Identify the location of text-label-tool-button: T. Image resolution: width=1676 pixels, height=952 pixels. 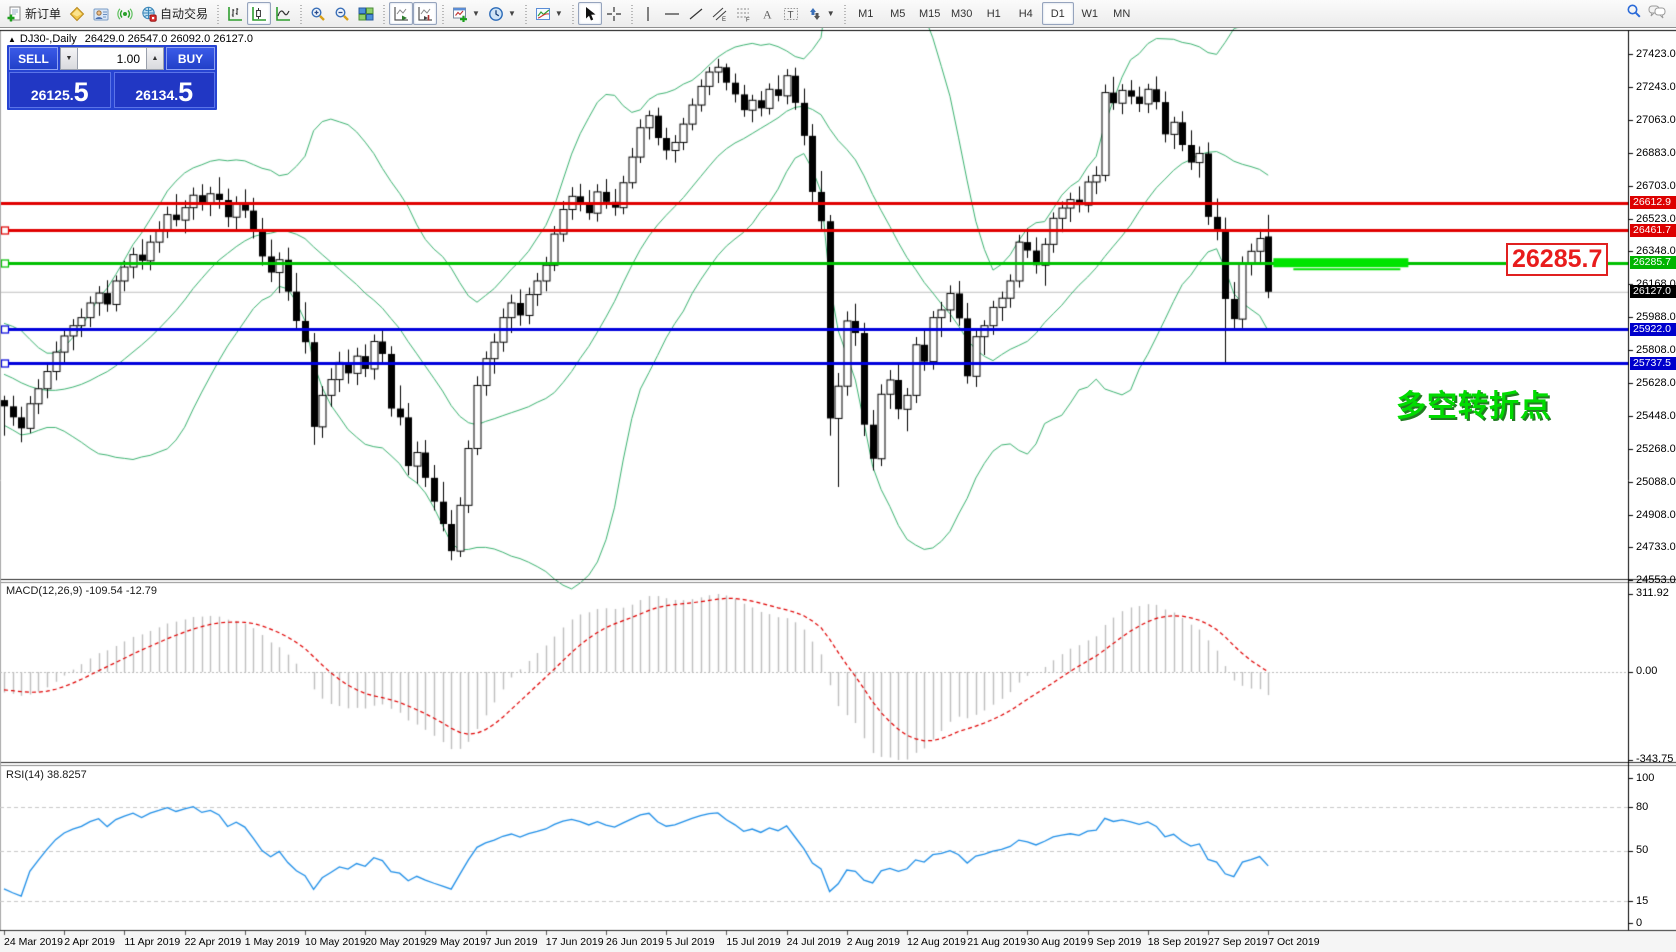
(791, 13).